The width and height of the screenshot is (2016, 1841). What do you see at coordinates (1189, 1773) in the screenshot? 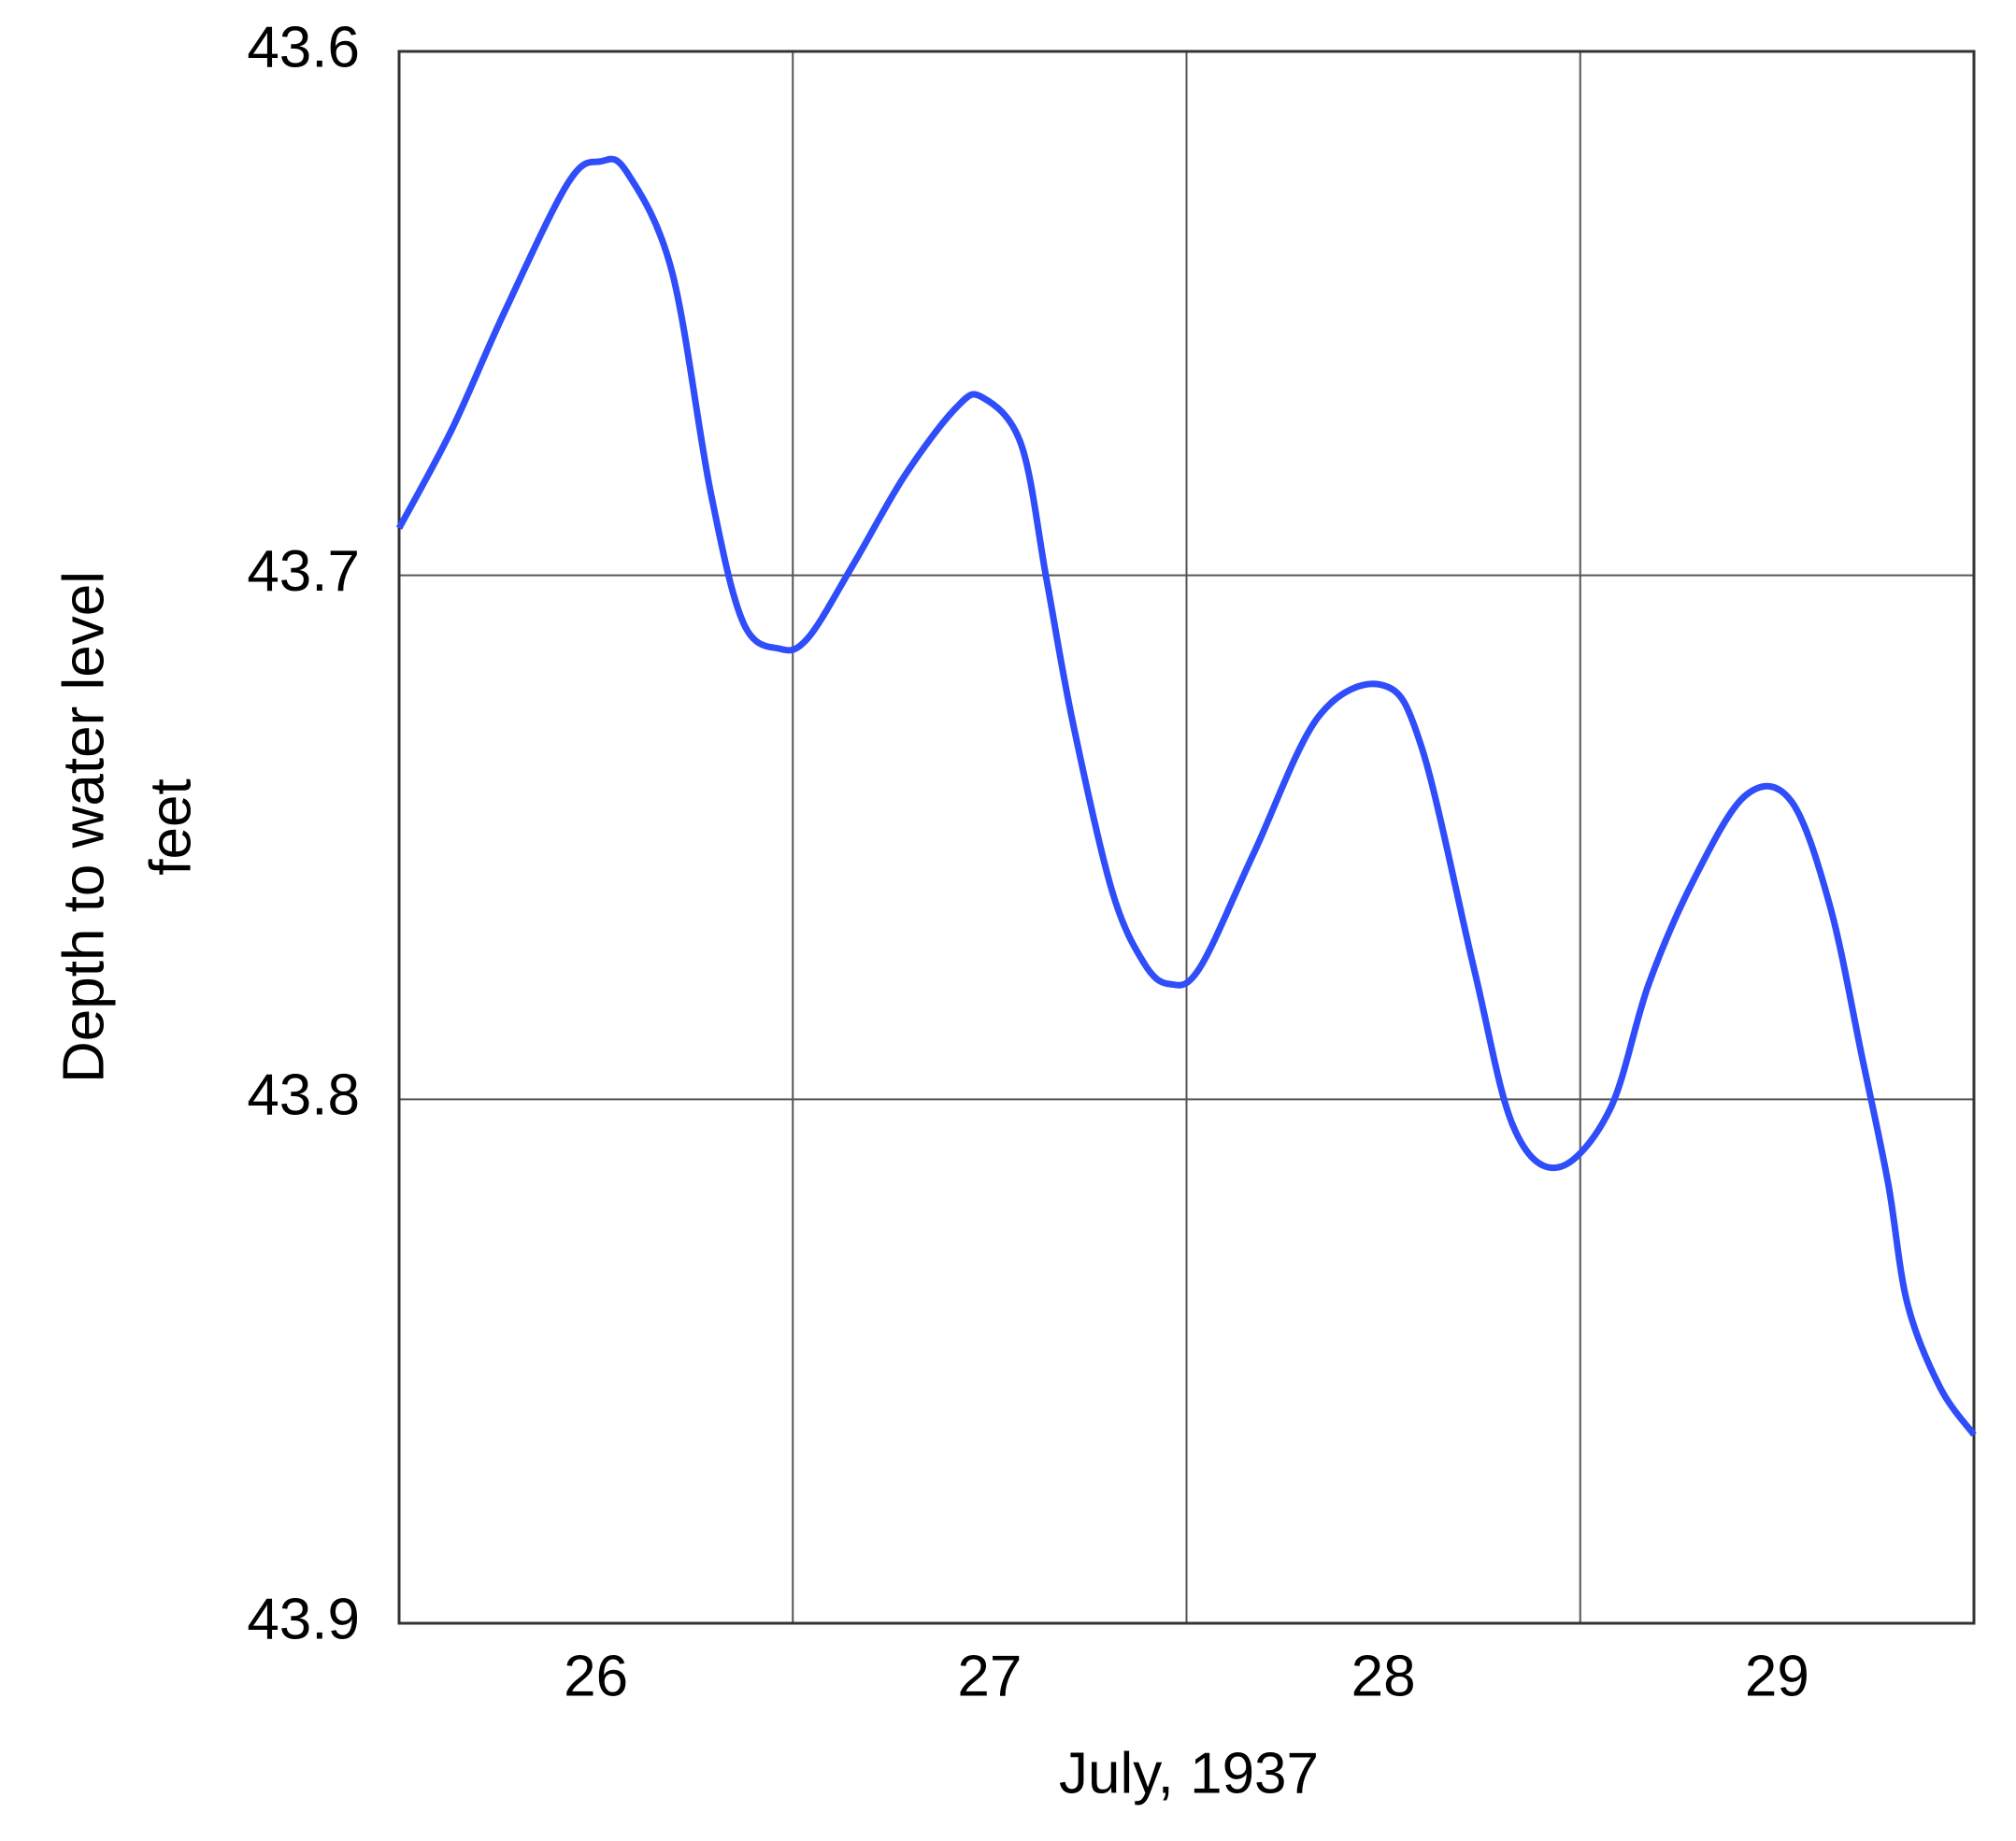
I see `x-axis-label: July, 1937` at bounding box center [1189, 1773].